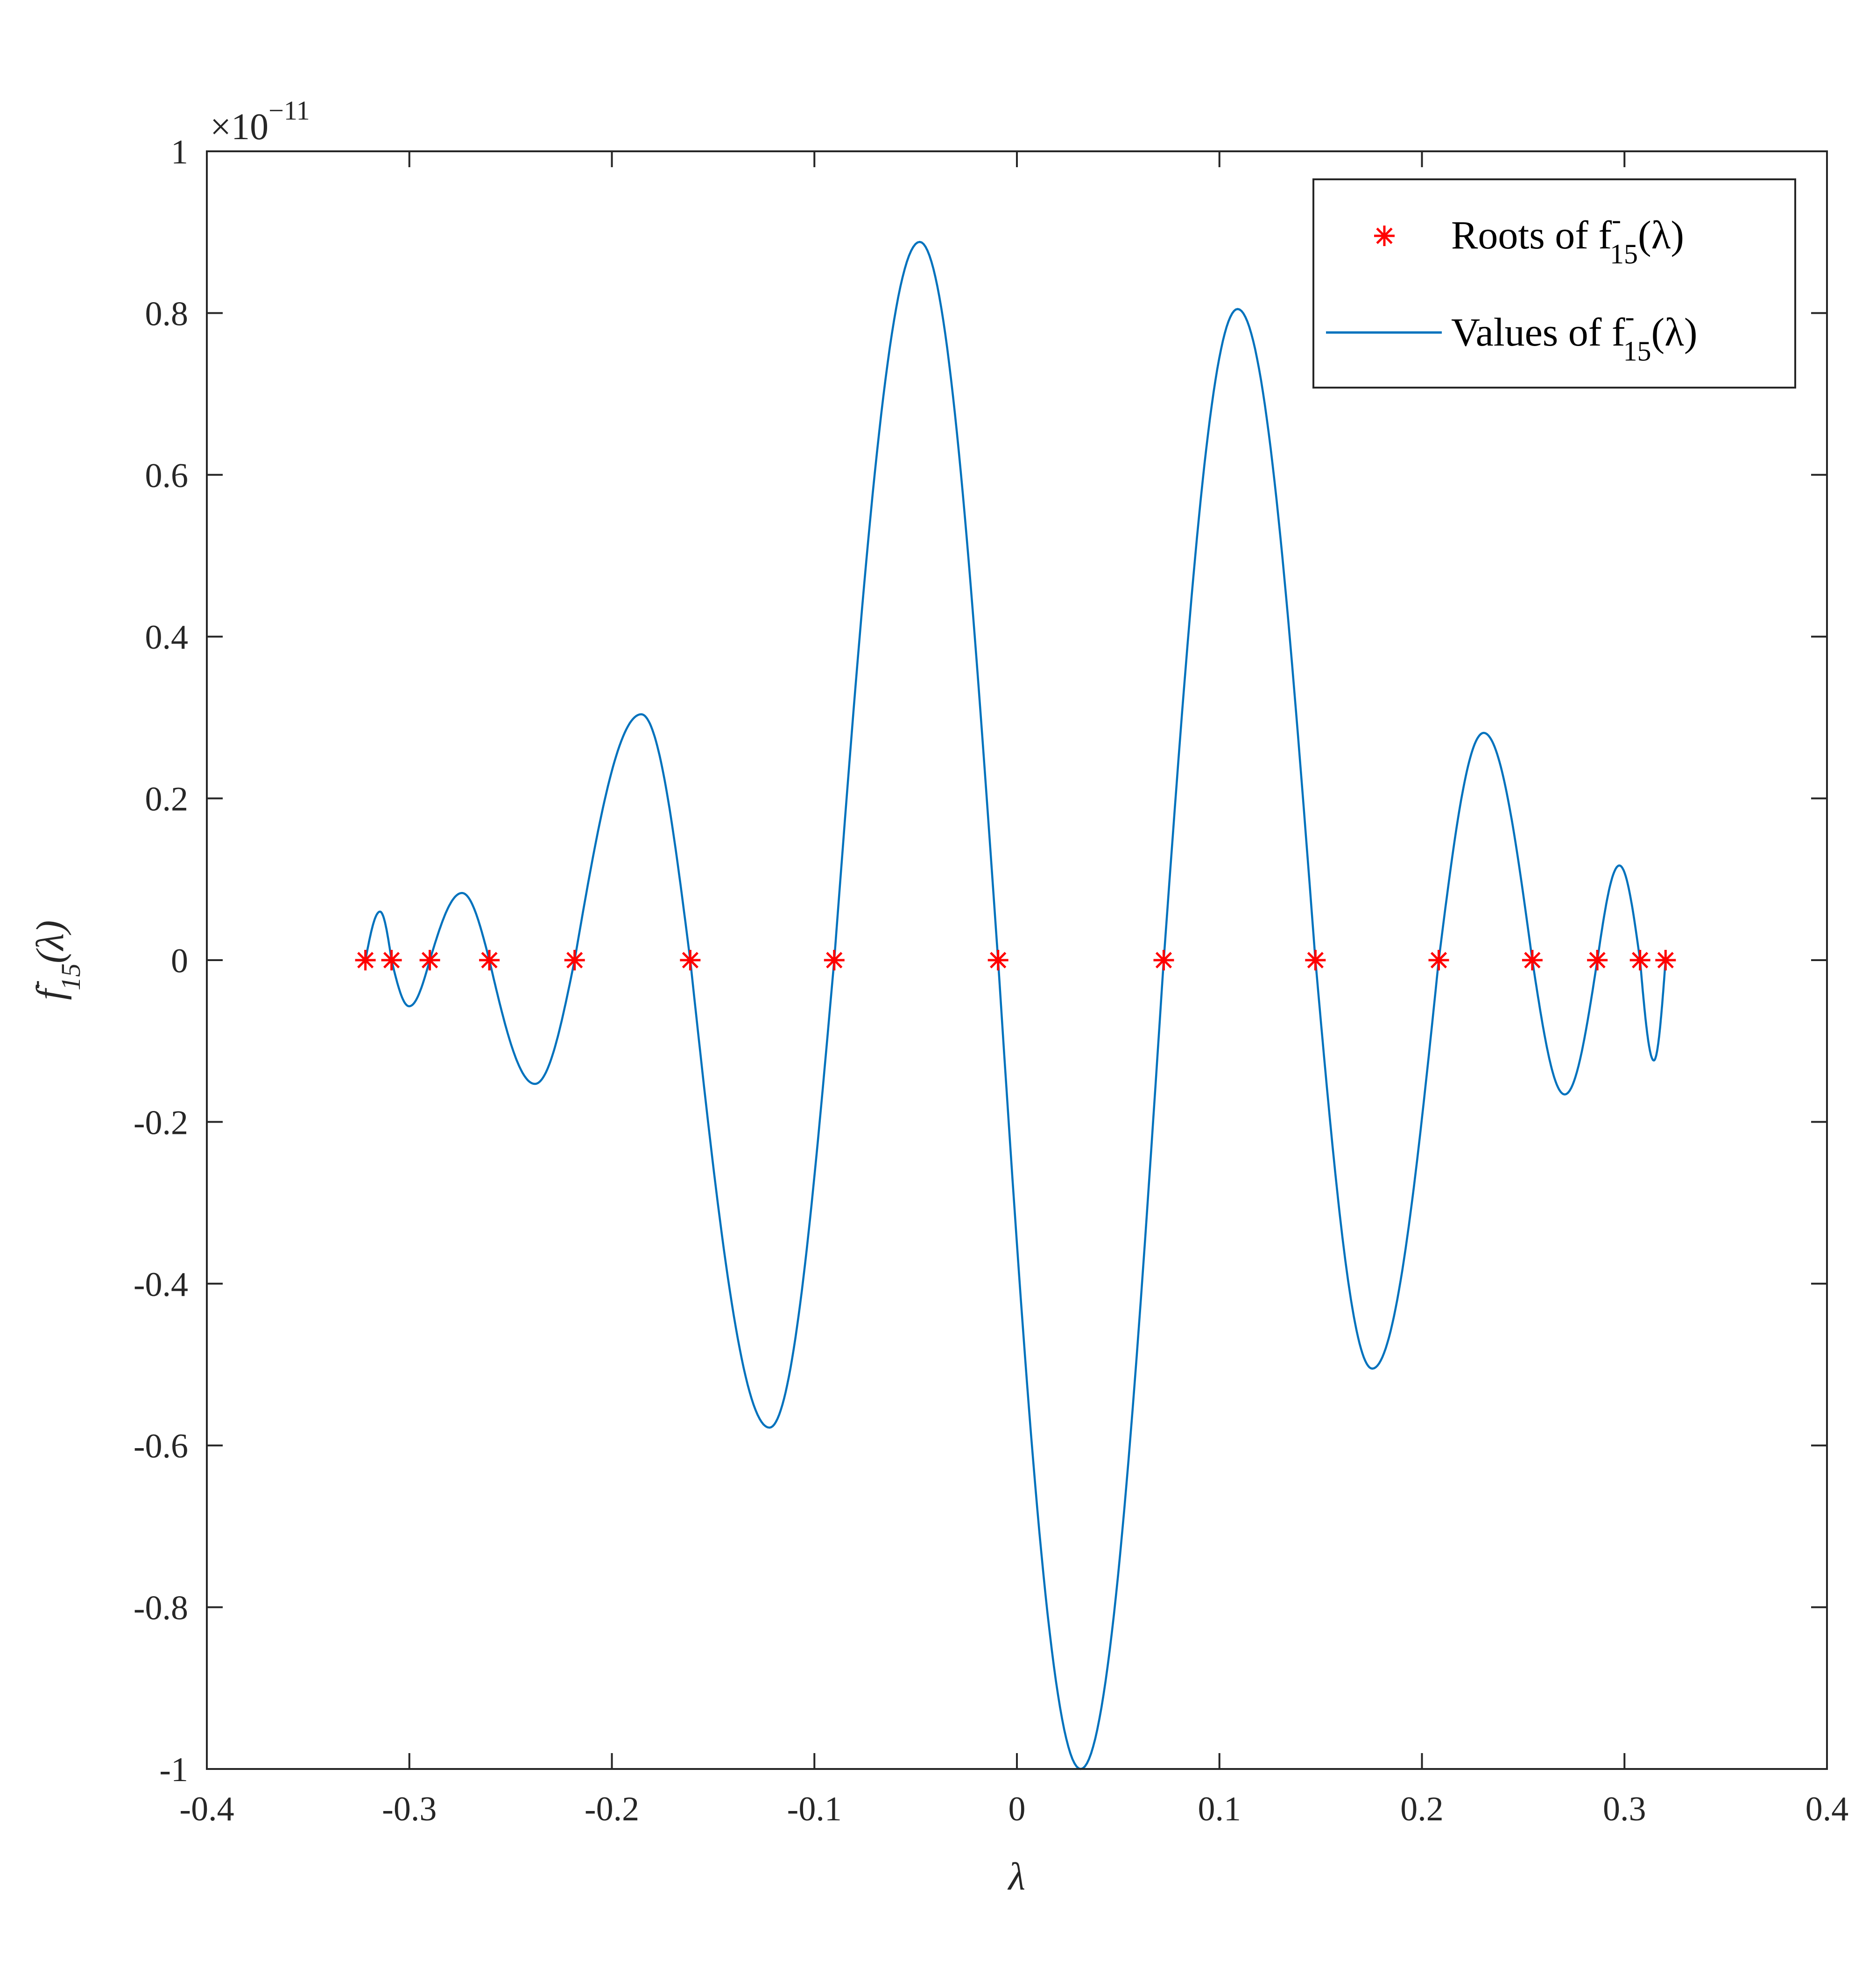  What do you see at coordinates (167, 799) in the screenshot?
I see `y-tick-label: 0.2` at bounding box center [167, 799].